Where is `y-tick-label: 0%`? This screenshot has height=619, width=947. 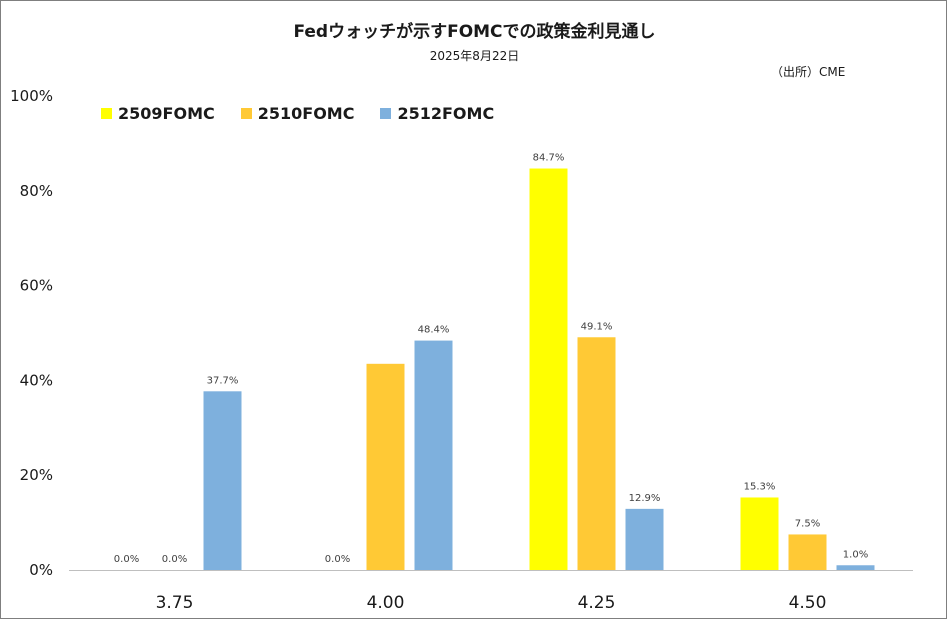 y-tick-label: 0% is located at coordinates (41, 570).